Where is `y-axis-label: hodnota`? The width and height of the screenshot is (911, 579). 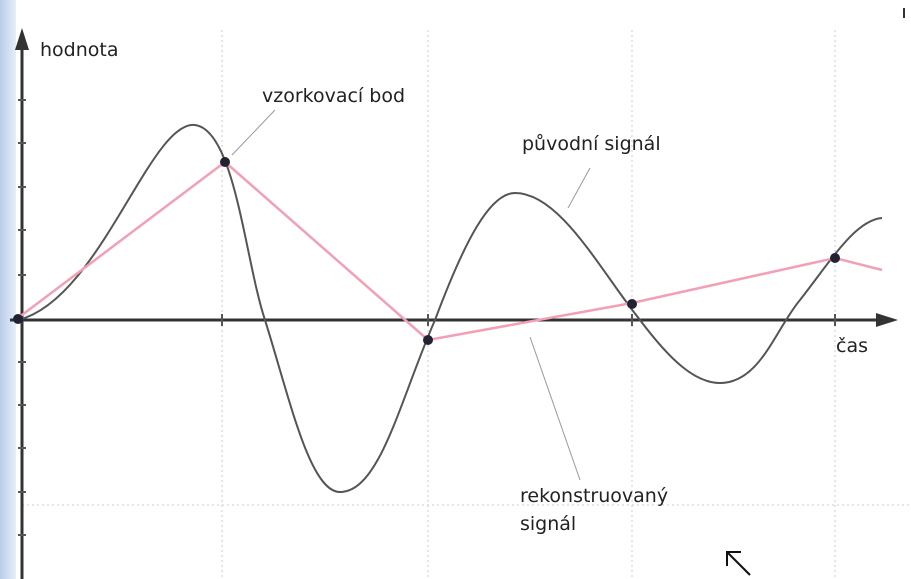 y-axis-label: hodnota is located at coordinates (79, 50).